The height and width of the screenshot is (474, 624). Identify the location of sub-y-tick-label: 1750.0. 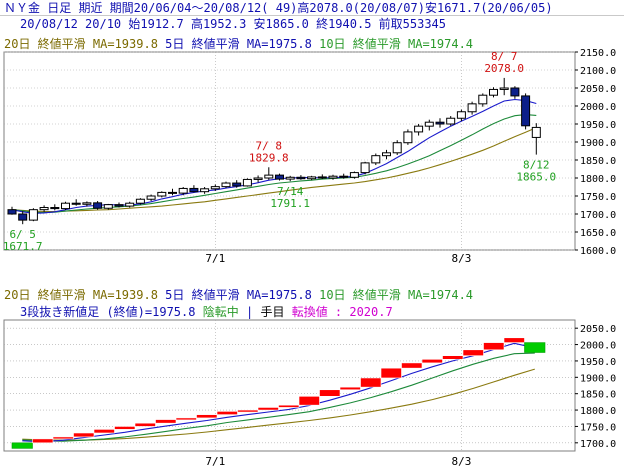
(598, 427).